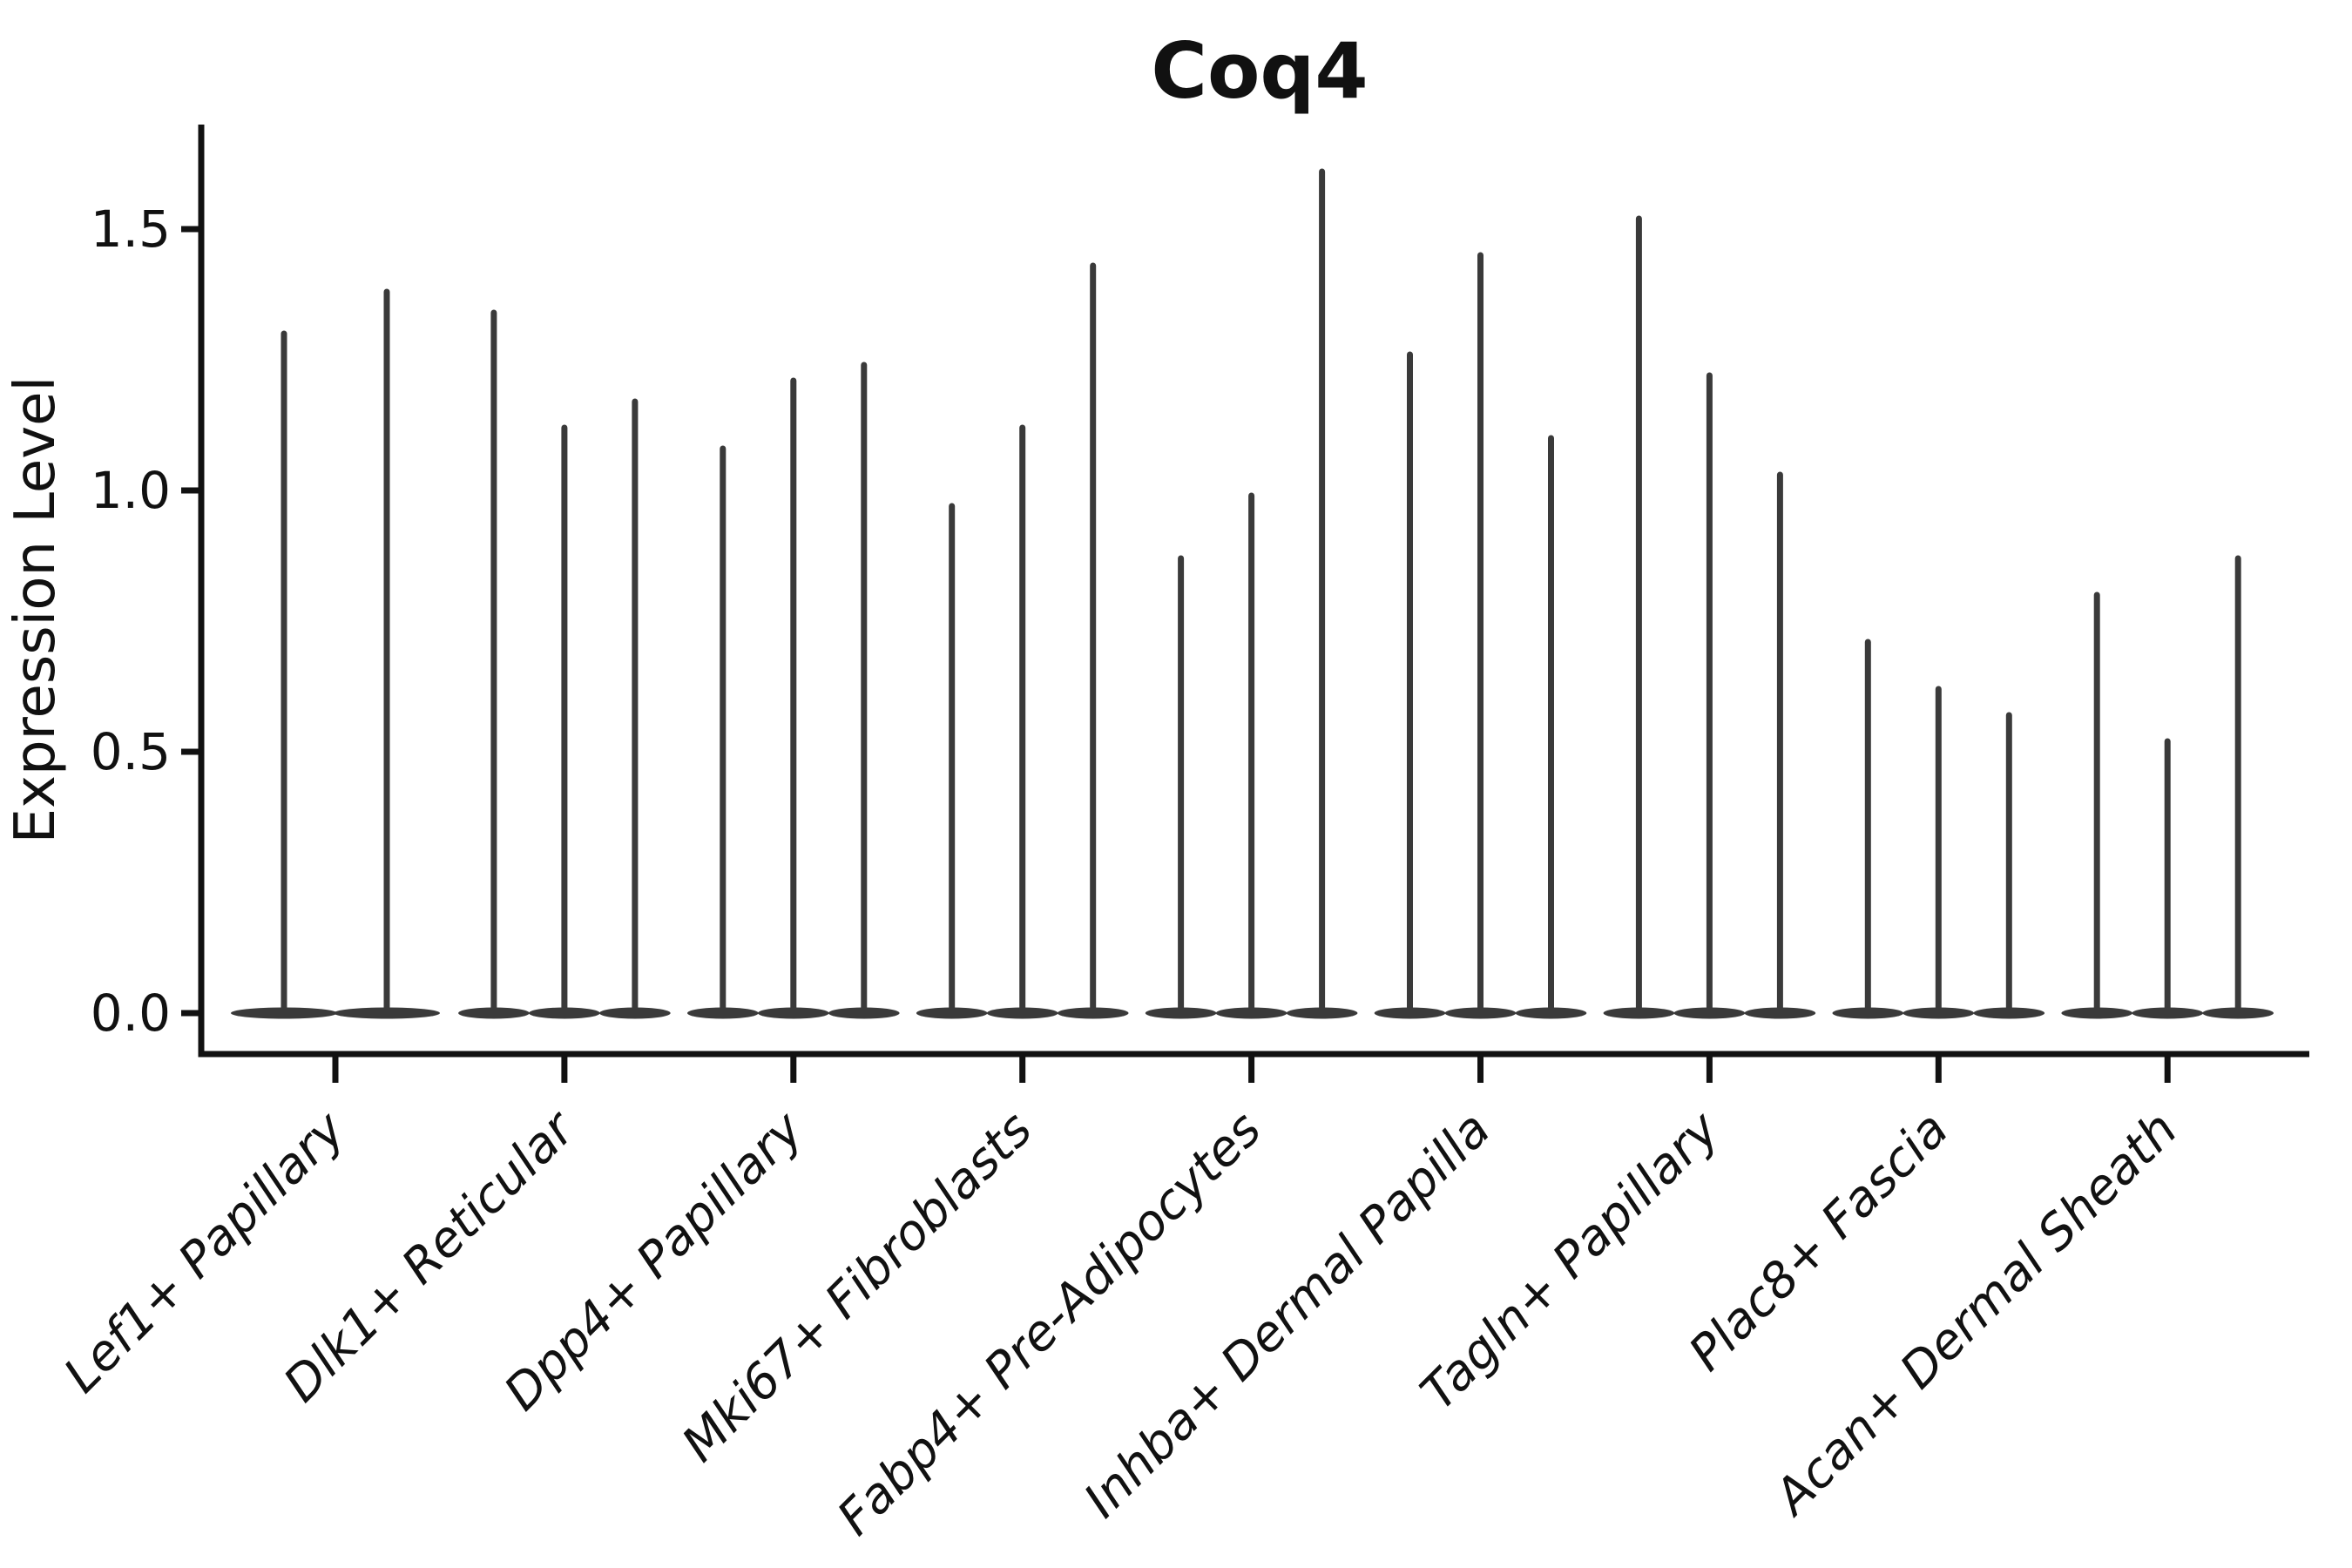 This screenshot has height=1568, width=2352. Describe the element at coordinates (131, 751) in the screenshot. I see `y-tick-label: 0.5` at that location.